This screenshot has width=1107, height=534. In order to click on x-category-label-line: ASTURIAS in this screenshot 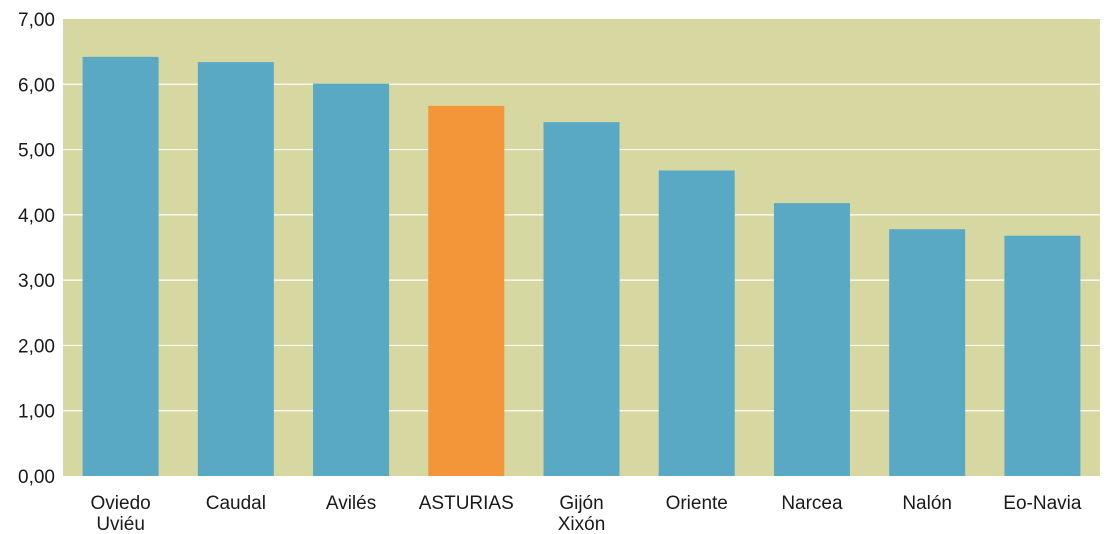, I will do `click(466, 503)`.